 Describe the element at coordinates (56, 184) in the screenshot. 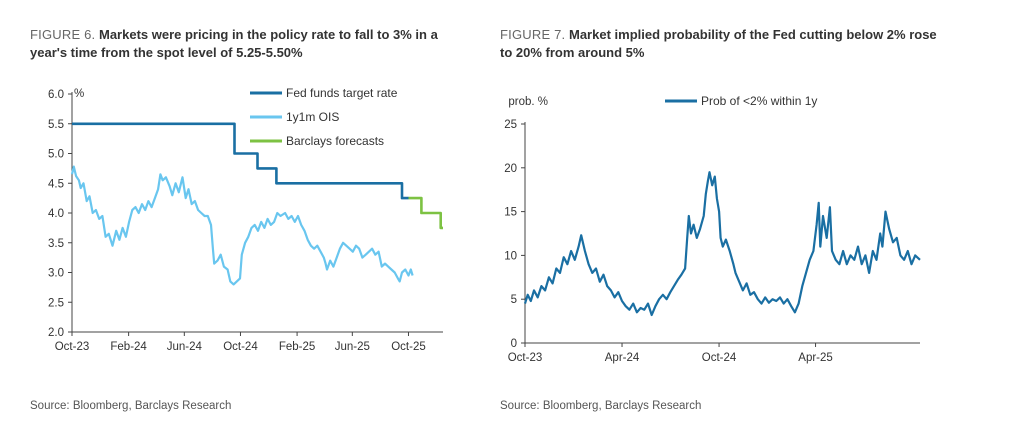

I see `figure-6-y-tick-label: 4.5` at that location.